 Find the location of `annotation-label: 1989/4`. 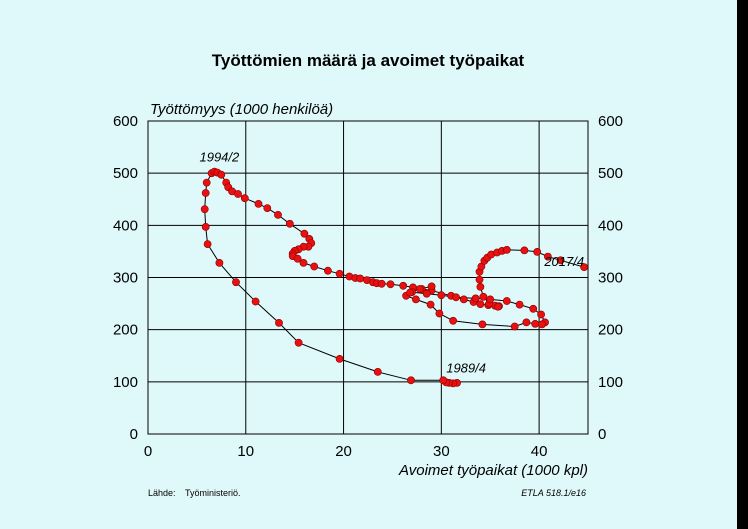

annotation-label: 1989/4 is located at coordinates (466, 367).